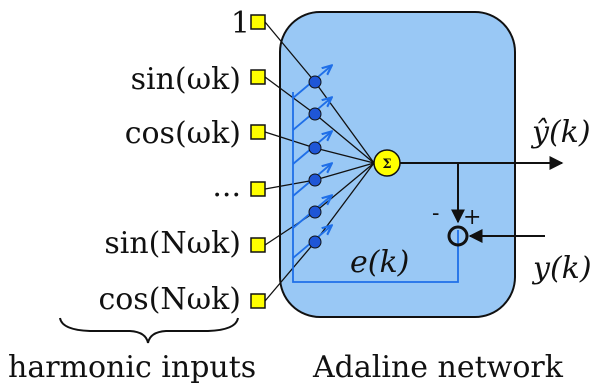 The width and height of the screenshot is (613, 392). What do you see at coordinates (458, 236) in the screenshot?
I see `comparator-node` at bounding box center [458, 236].